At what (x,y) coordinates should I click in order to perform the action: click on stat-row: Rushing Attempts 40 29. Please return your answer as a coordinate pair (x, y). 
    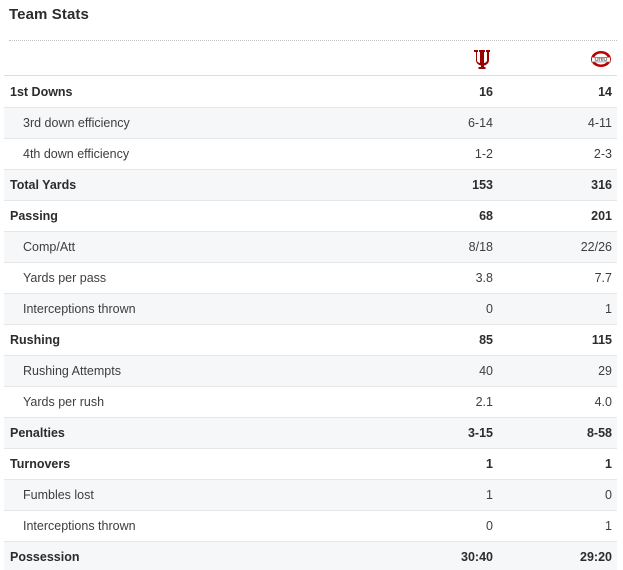
    Looking at the image, I should click on (310, 371).